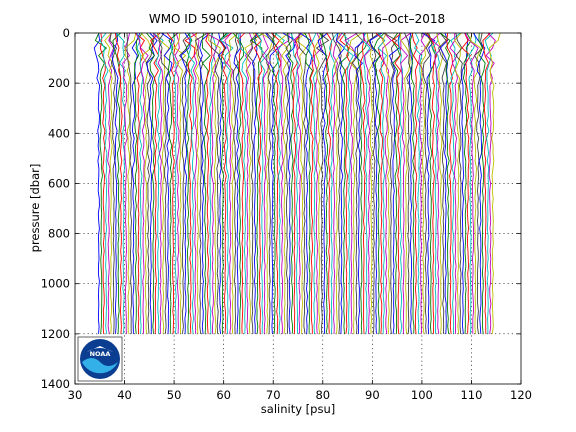  I want to click on x-tick-label: 120, so click(521, 395).